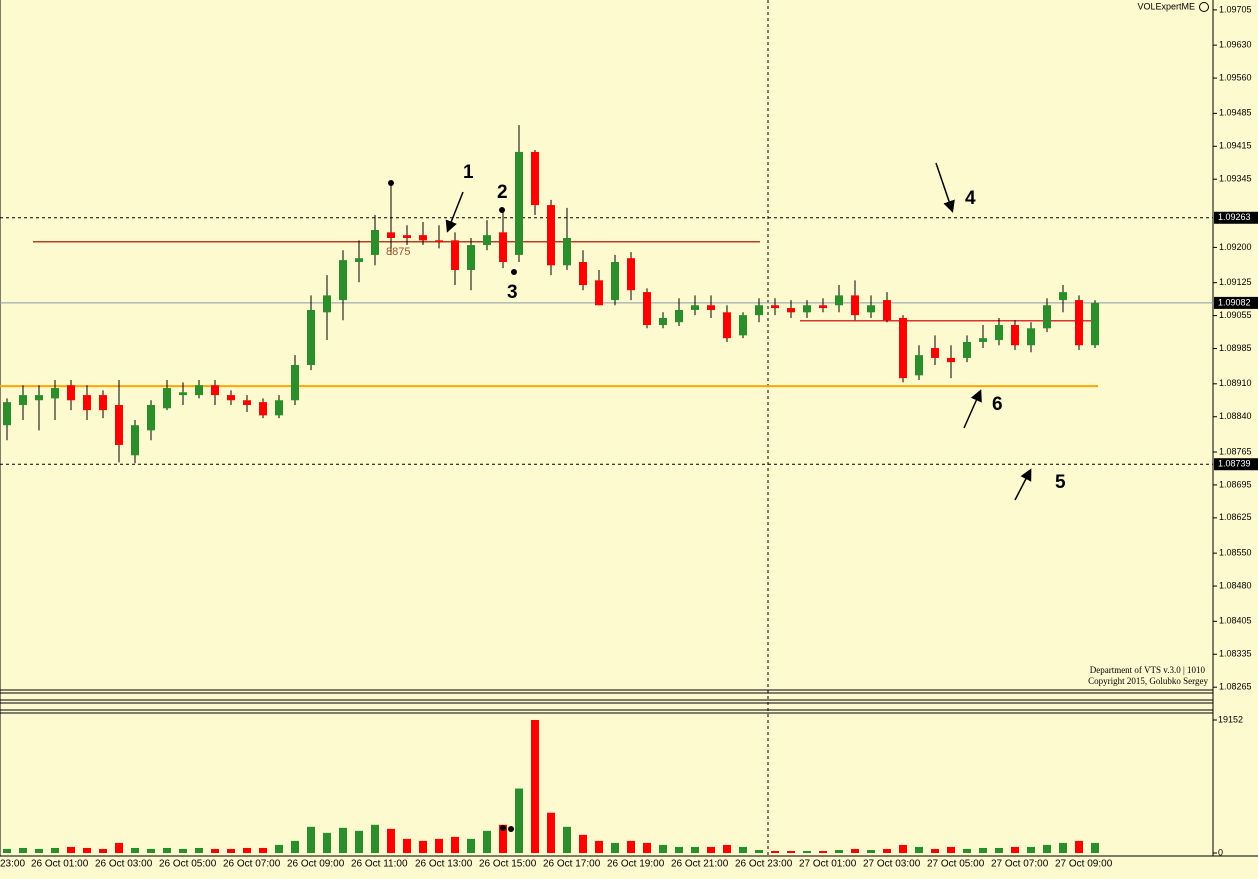 Image resolution: width=1258 pixels, height=879 pixels. Describe the element at coordinates (1084, 864) in the screenshot. I see `x-tick-label: 27 Oct 09:00` at that location.